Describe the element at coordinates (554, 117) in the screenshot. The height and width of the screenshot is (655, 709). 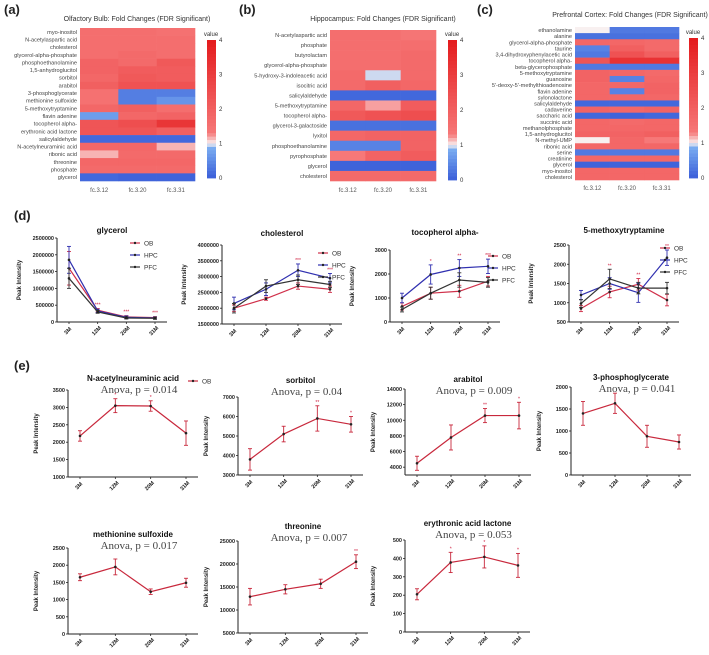
I see `heatmap-row-label: saccharic acid` at that location.